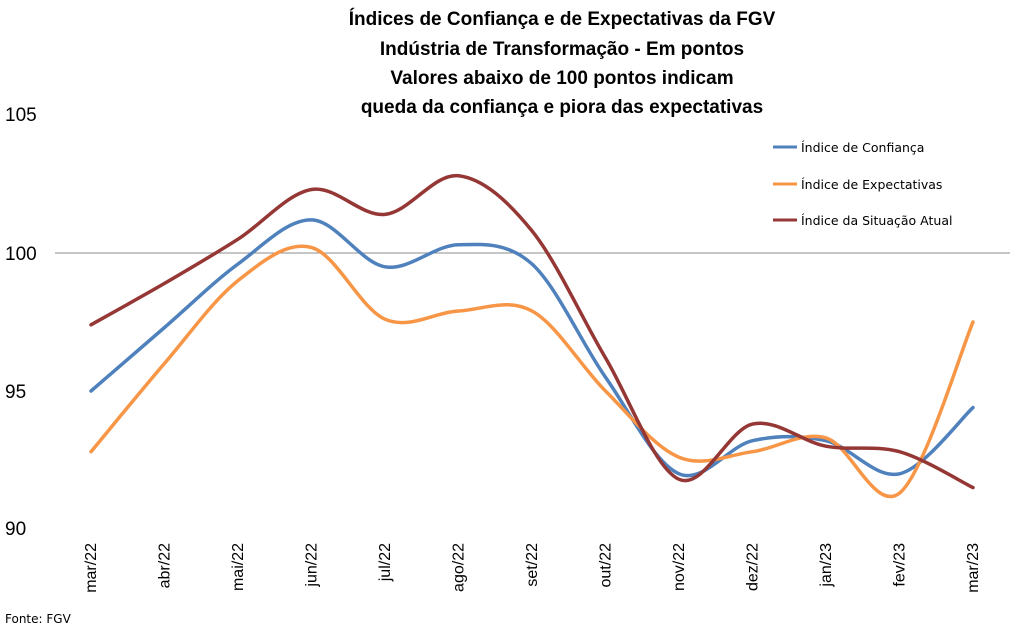 This screenshot has width=1011, height=630. I want to click on x-tick-label: ago/22, so click(459, 567).